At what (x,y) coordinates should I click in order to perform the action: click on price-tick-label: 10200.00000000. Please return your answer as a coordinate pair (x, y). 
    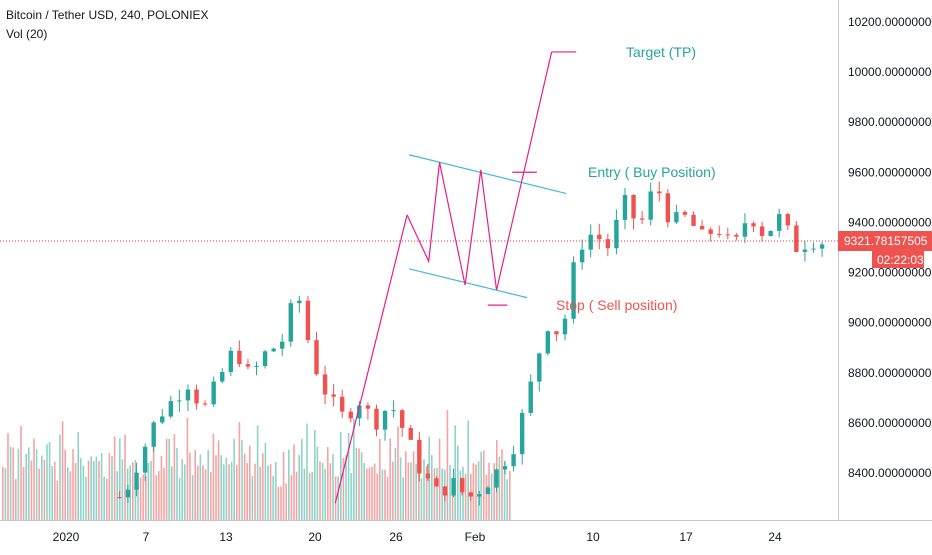
    Looking at the image, I should click on (890, 22).